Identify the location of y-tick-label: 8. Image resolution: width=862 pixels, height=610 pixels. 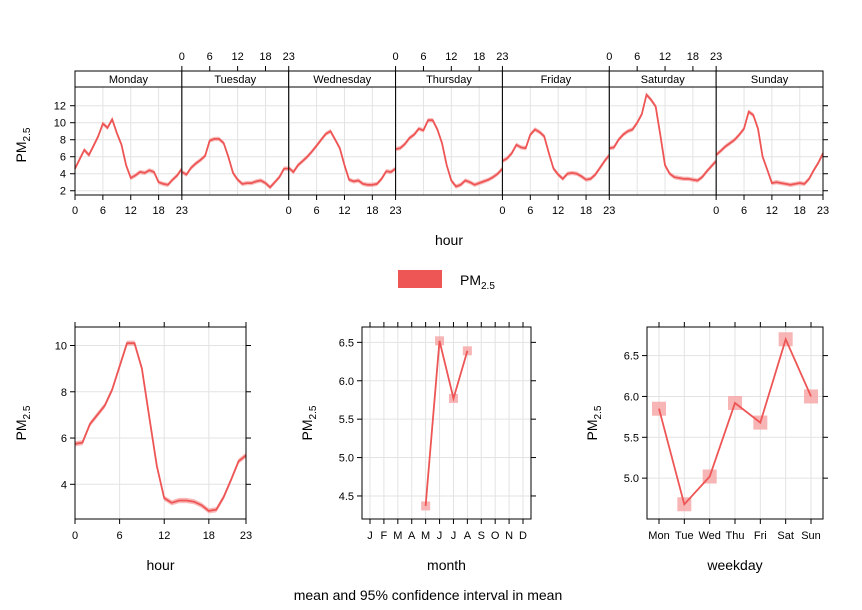
(64, 393).